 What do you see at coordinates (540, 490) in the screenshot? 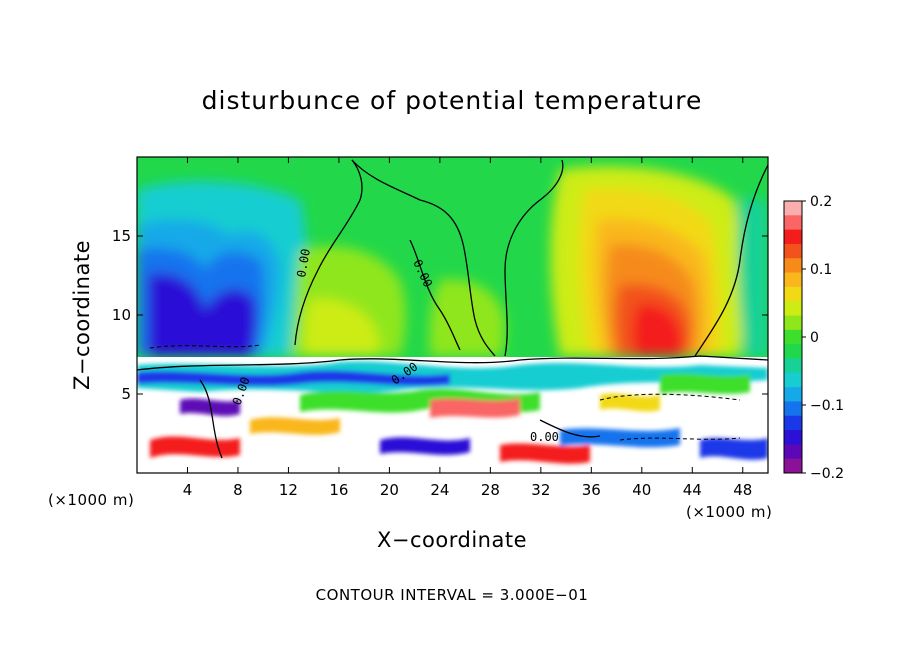
I see `x-tick-label: 32` at bounding box center [540, 490].